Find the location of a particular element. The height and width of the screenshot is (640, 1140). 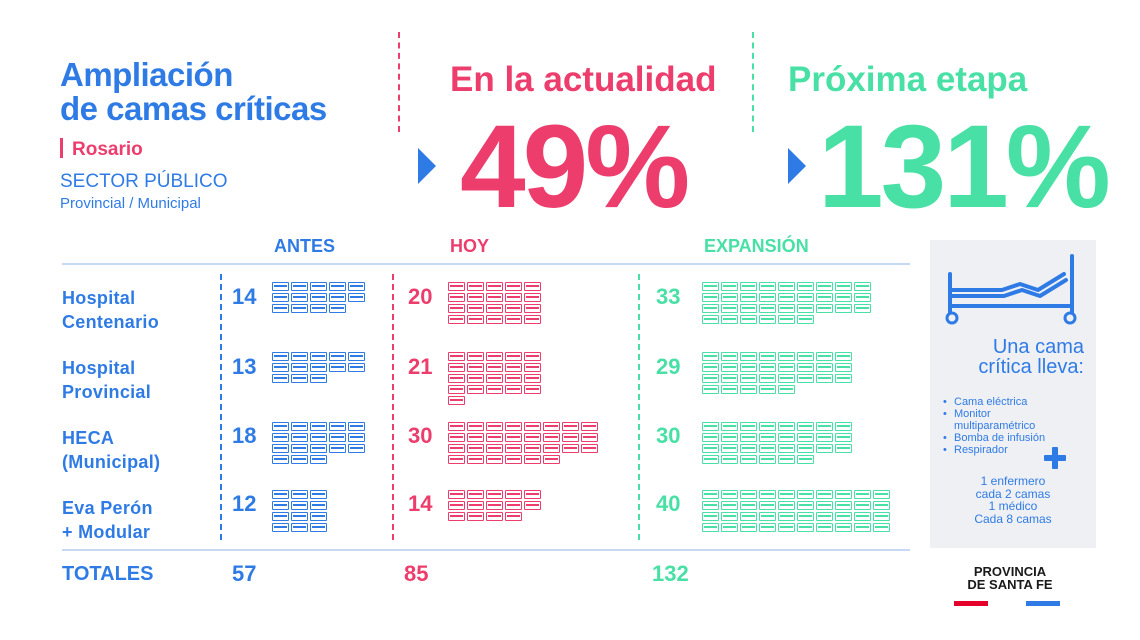

panel-title-line-1: Una cama is located at coordinates (1038, 347).